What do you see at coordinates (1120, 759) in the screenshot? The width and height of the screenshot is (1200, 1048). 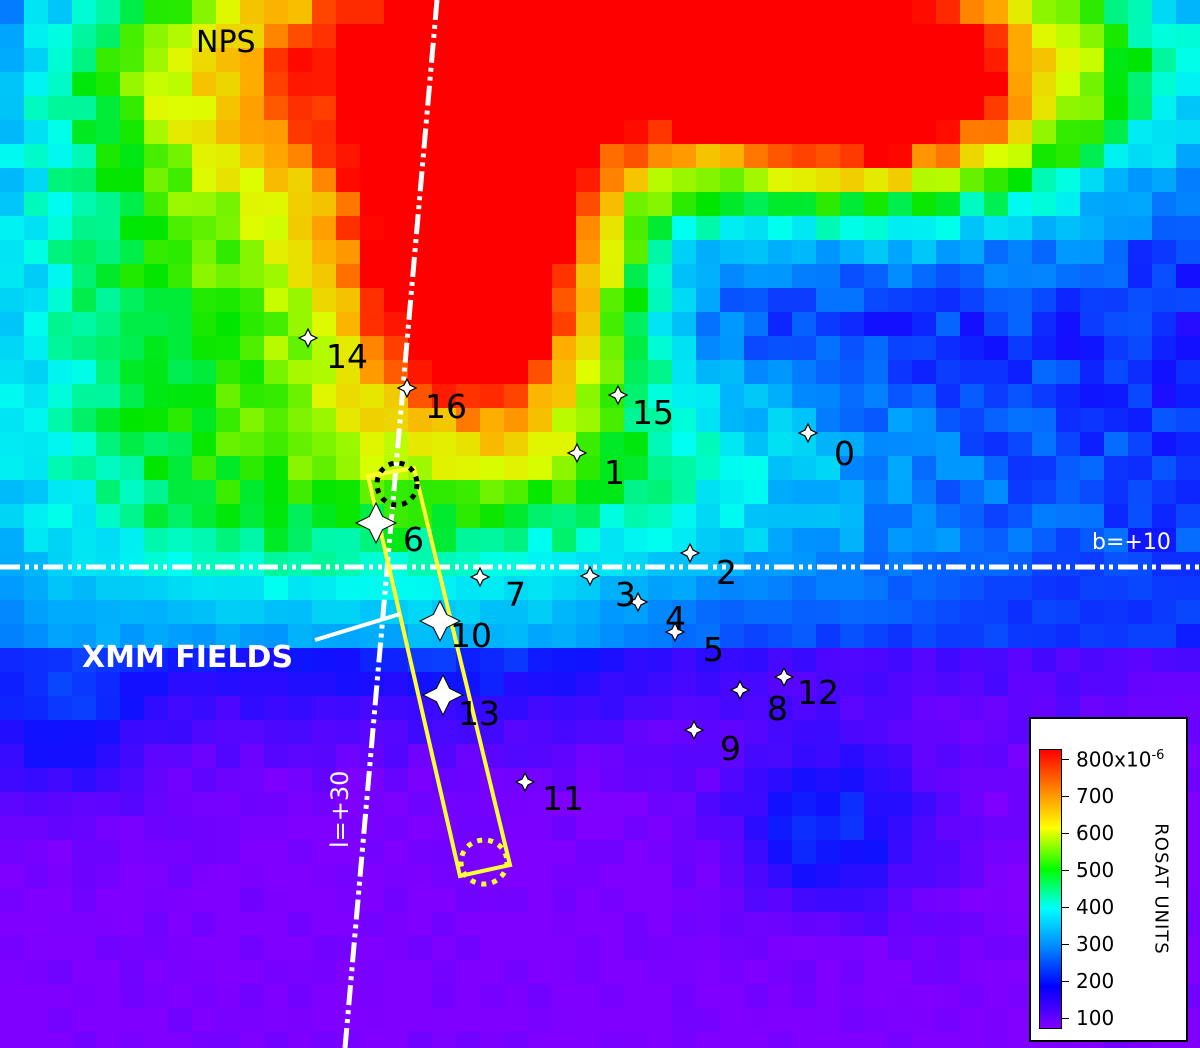 I see `colorbar-tick-label: 800x10⁻⁶` at bounding box center [1120, 759].